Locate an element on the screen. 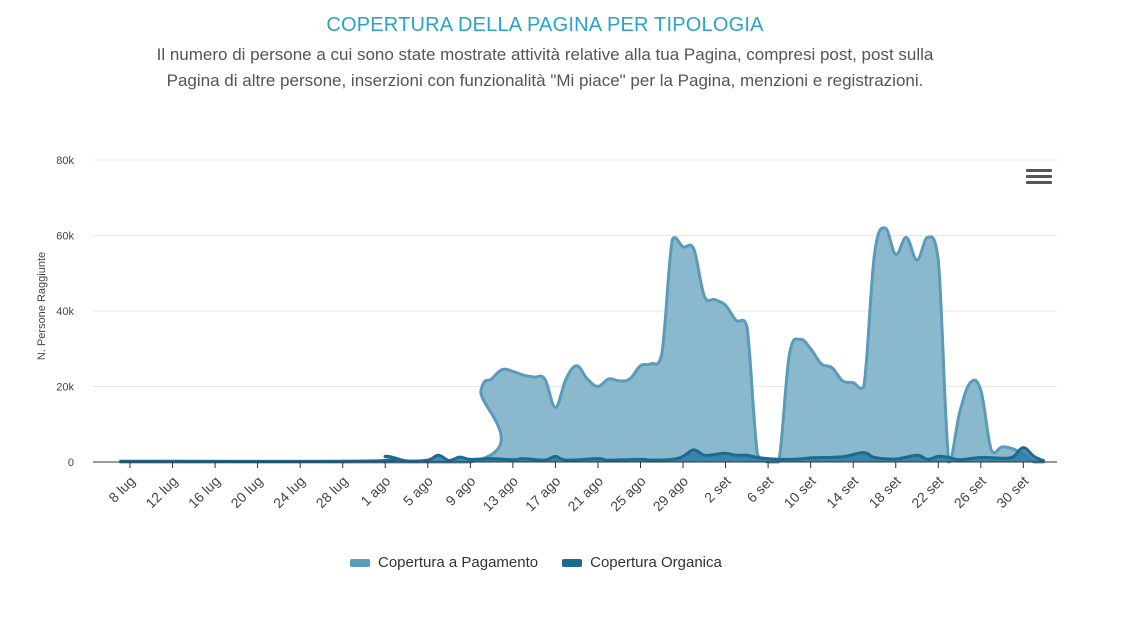 Image resolution: width=1134 pixels, height=620 pixels. hamburger-menu-icon is located at coordinates (1039, 178).